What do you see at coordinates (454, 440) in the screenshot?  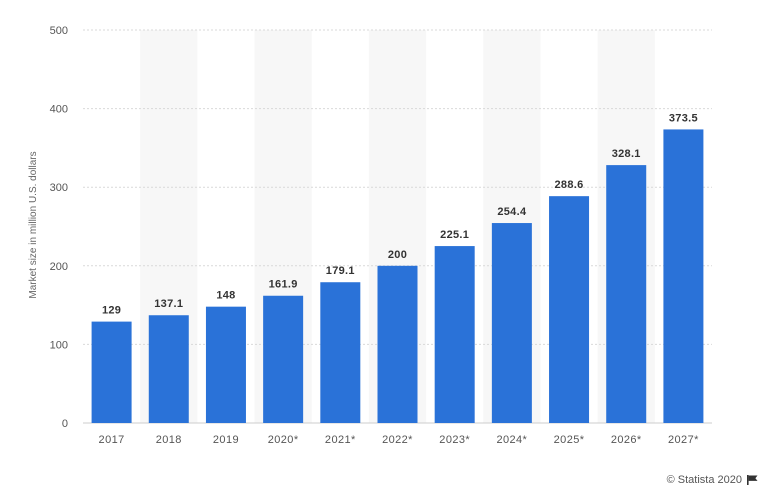 I see `x-tick-label: 2023*` at bounding box center [454, 440].